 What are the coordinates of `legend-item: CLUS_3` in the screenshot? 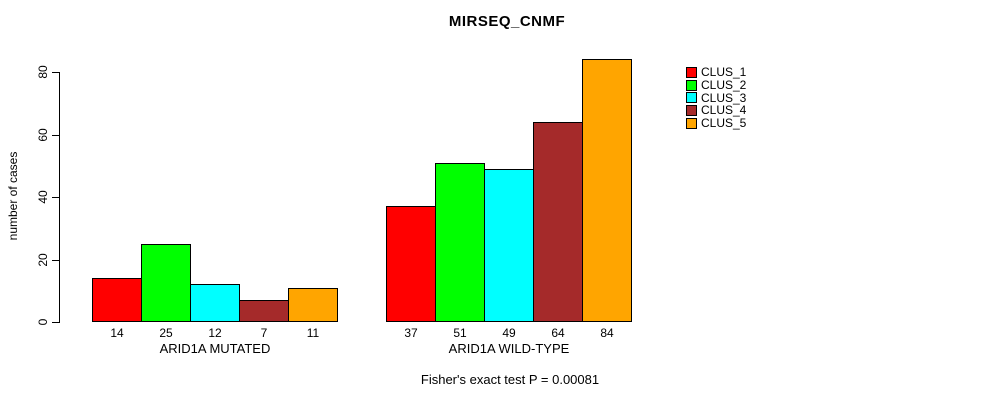 It's located at (716, 97).